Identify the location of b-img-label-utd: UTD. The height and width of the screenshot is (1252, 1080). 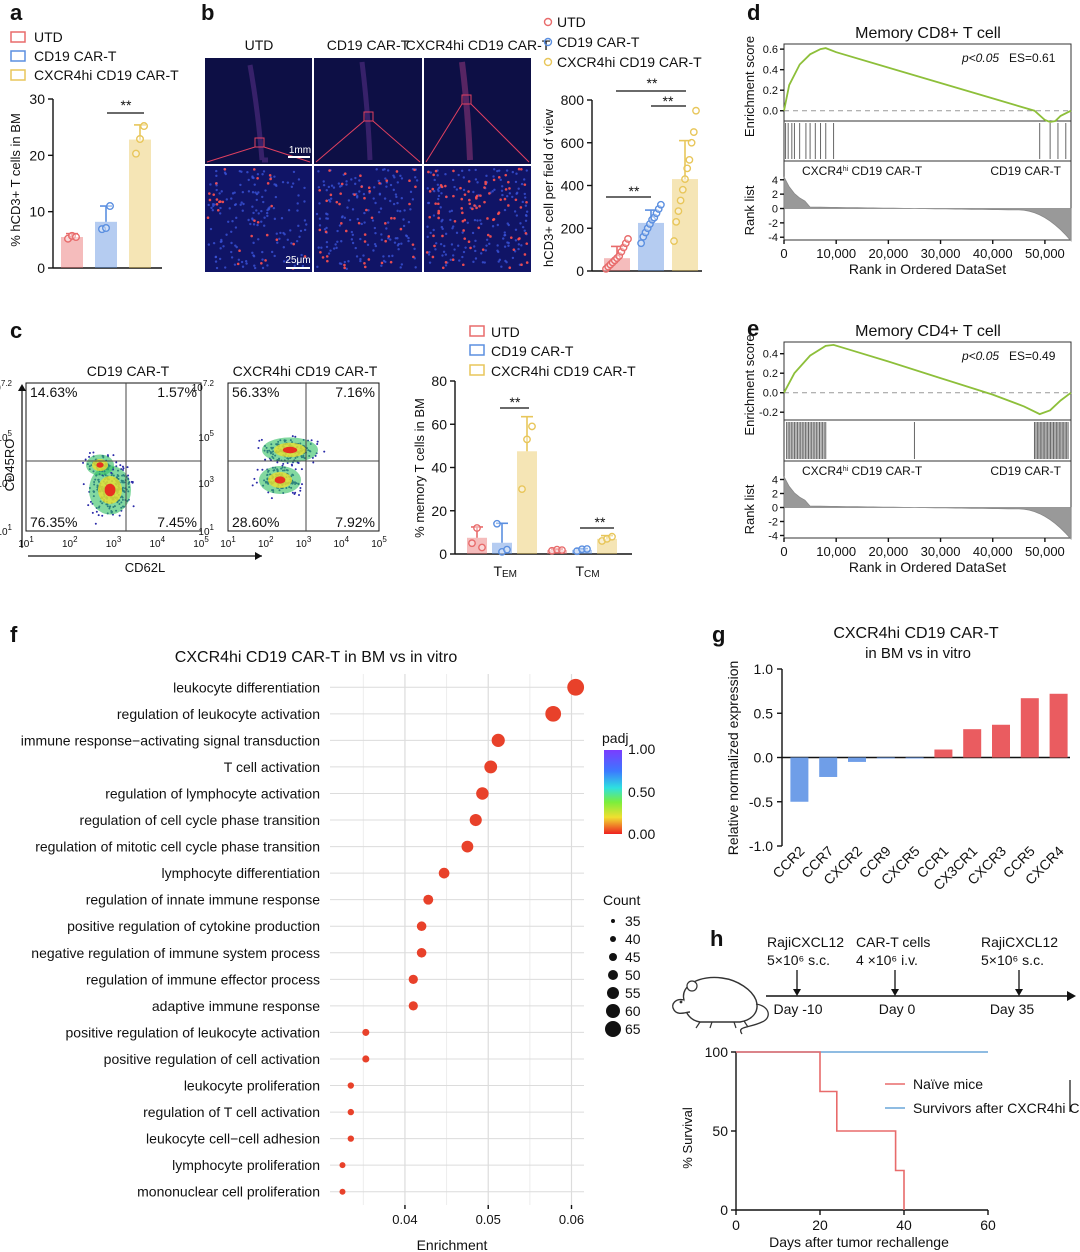
(259, 45).